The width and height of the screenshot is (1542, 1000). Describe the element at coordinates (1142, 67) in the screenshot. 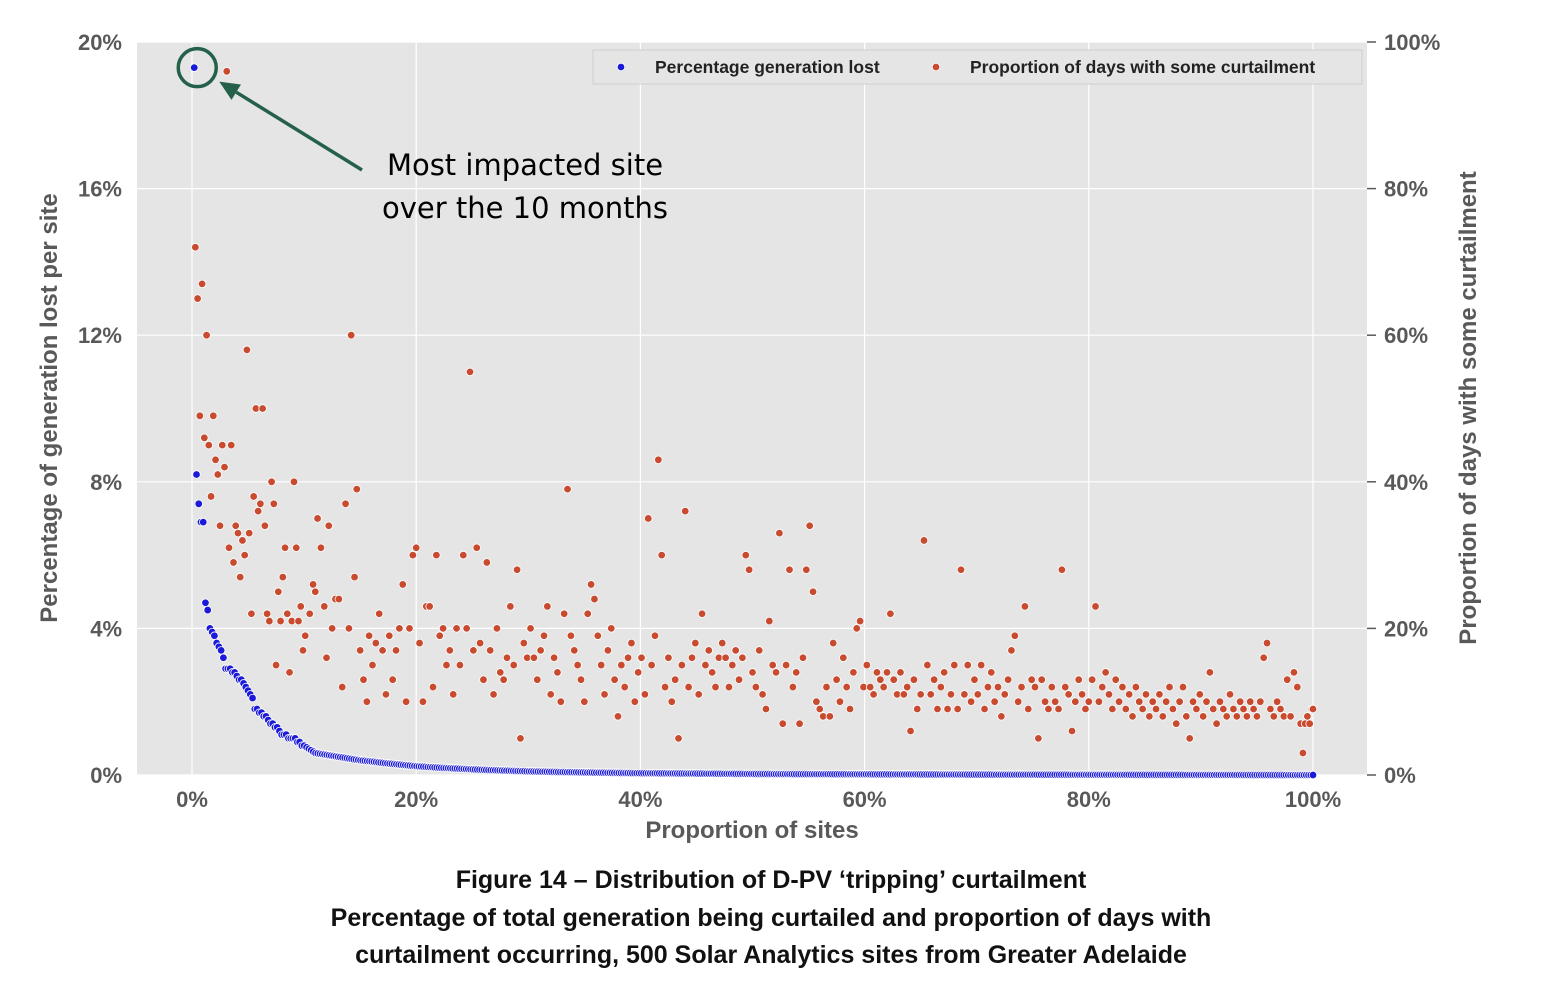

I see `legend-label-days-curtailed: Proportion of days with some curtailment` at that location.